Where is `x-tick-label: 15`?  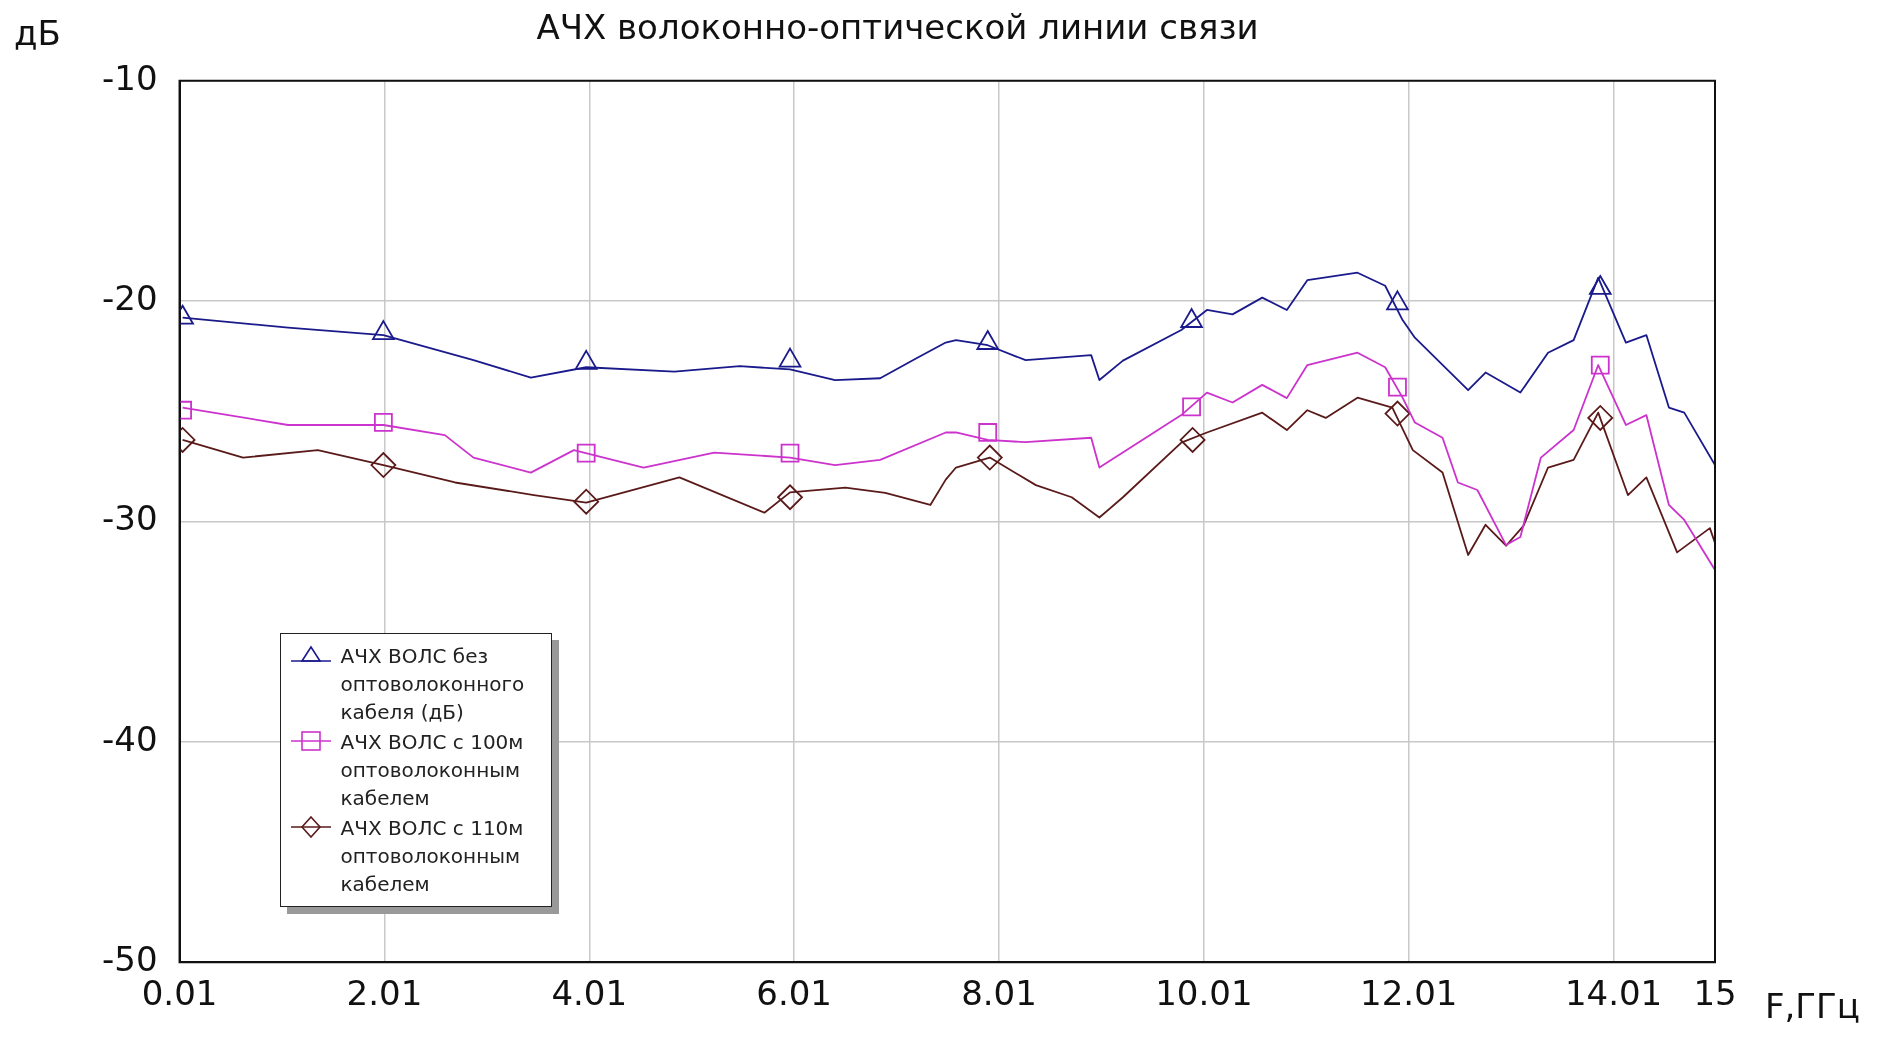
x-tick-label: 15 is located at coordinates (1715, 993).